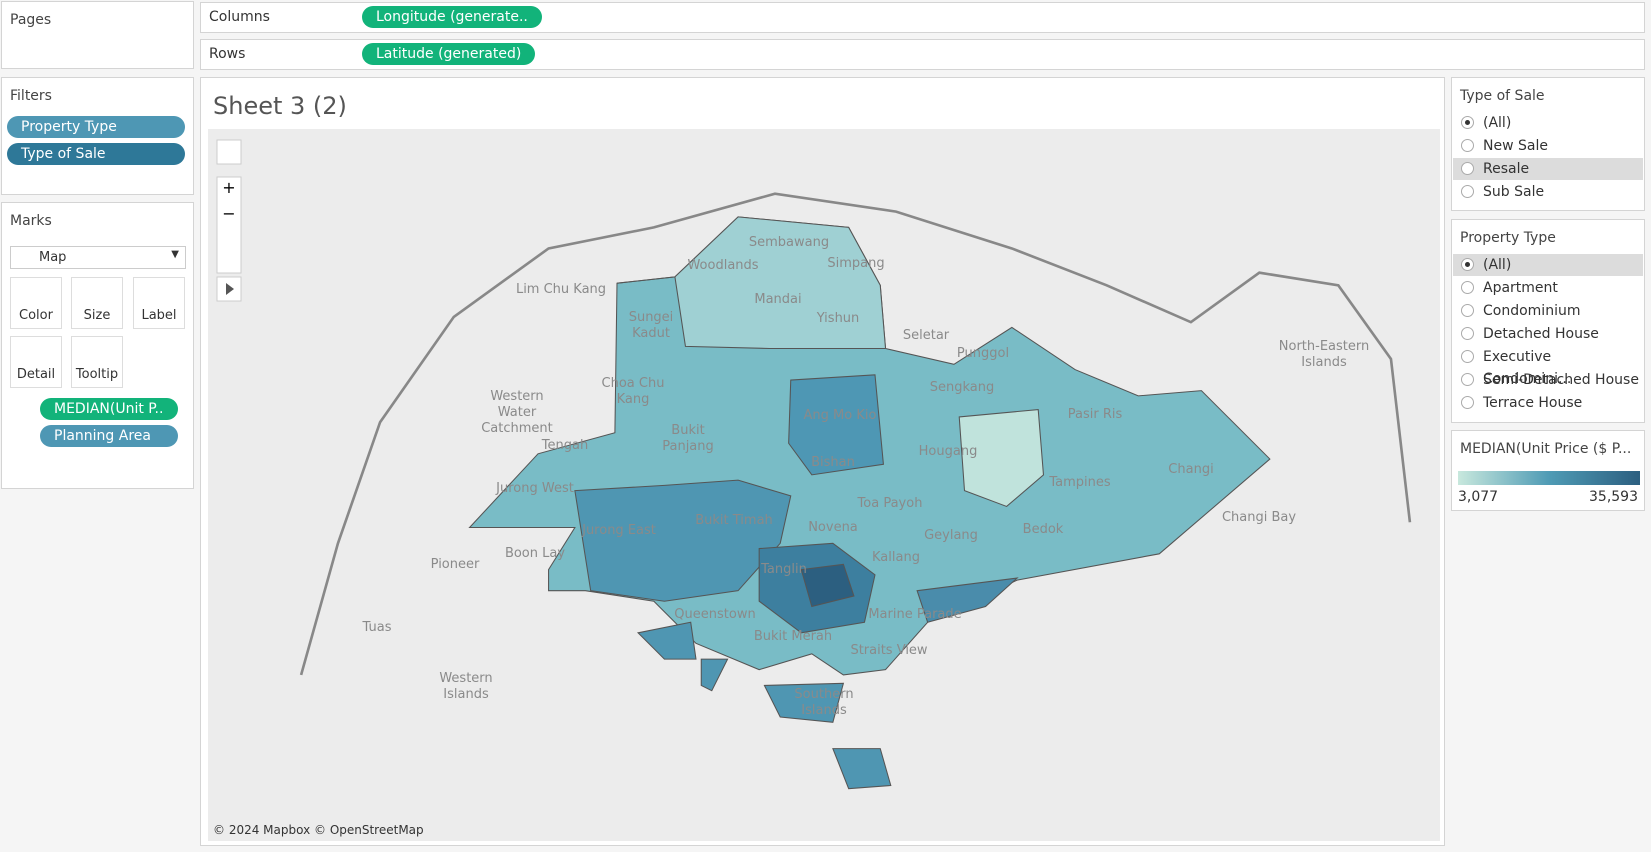 The height and width of the screenshot is (852, 1651). What do you see at coordinates (714, 614) in the screenshot?
I see `place-label: Queenstown` at bounding box center [714, 614].